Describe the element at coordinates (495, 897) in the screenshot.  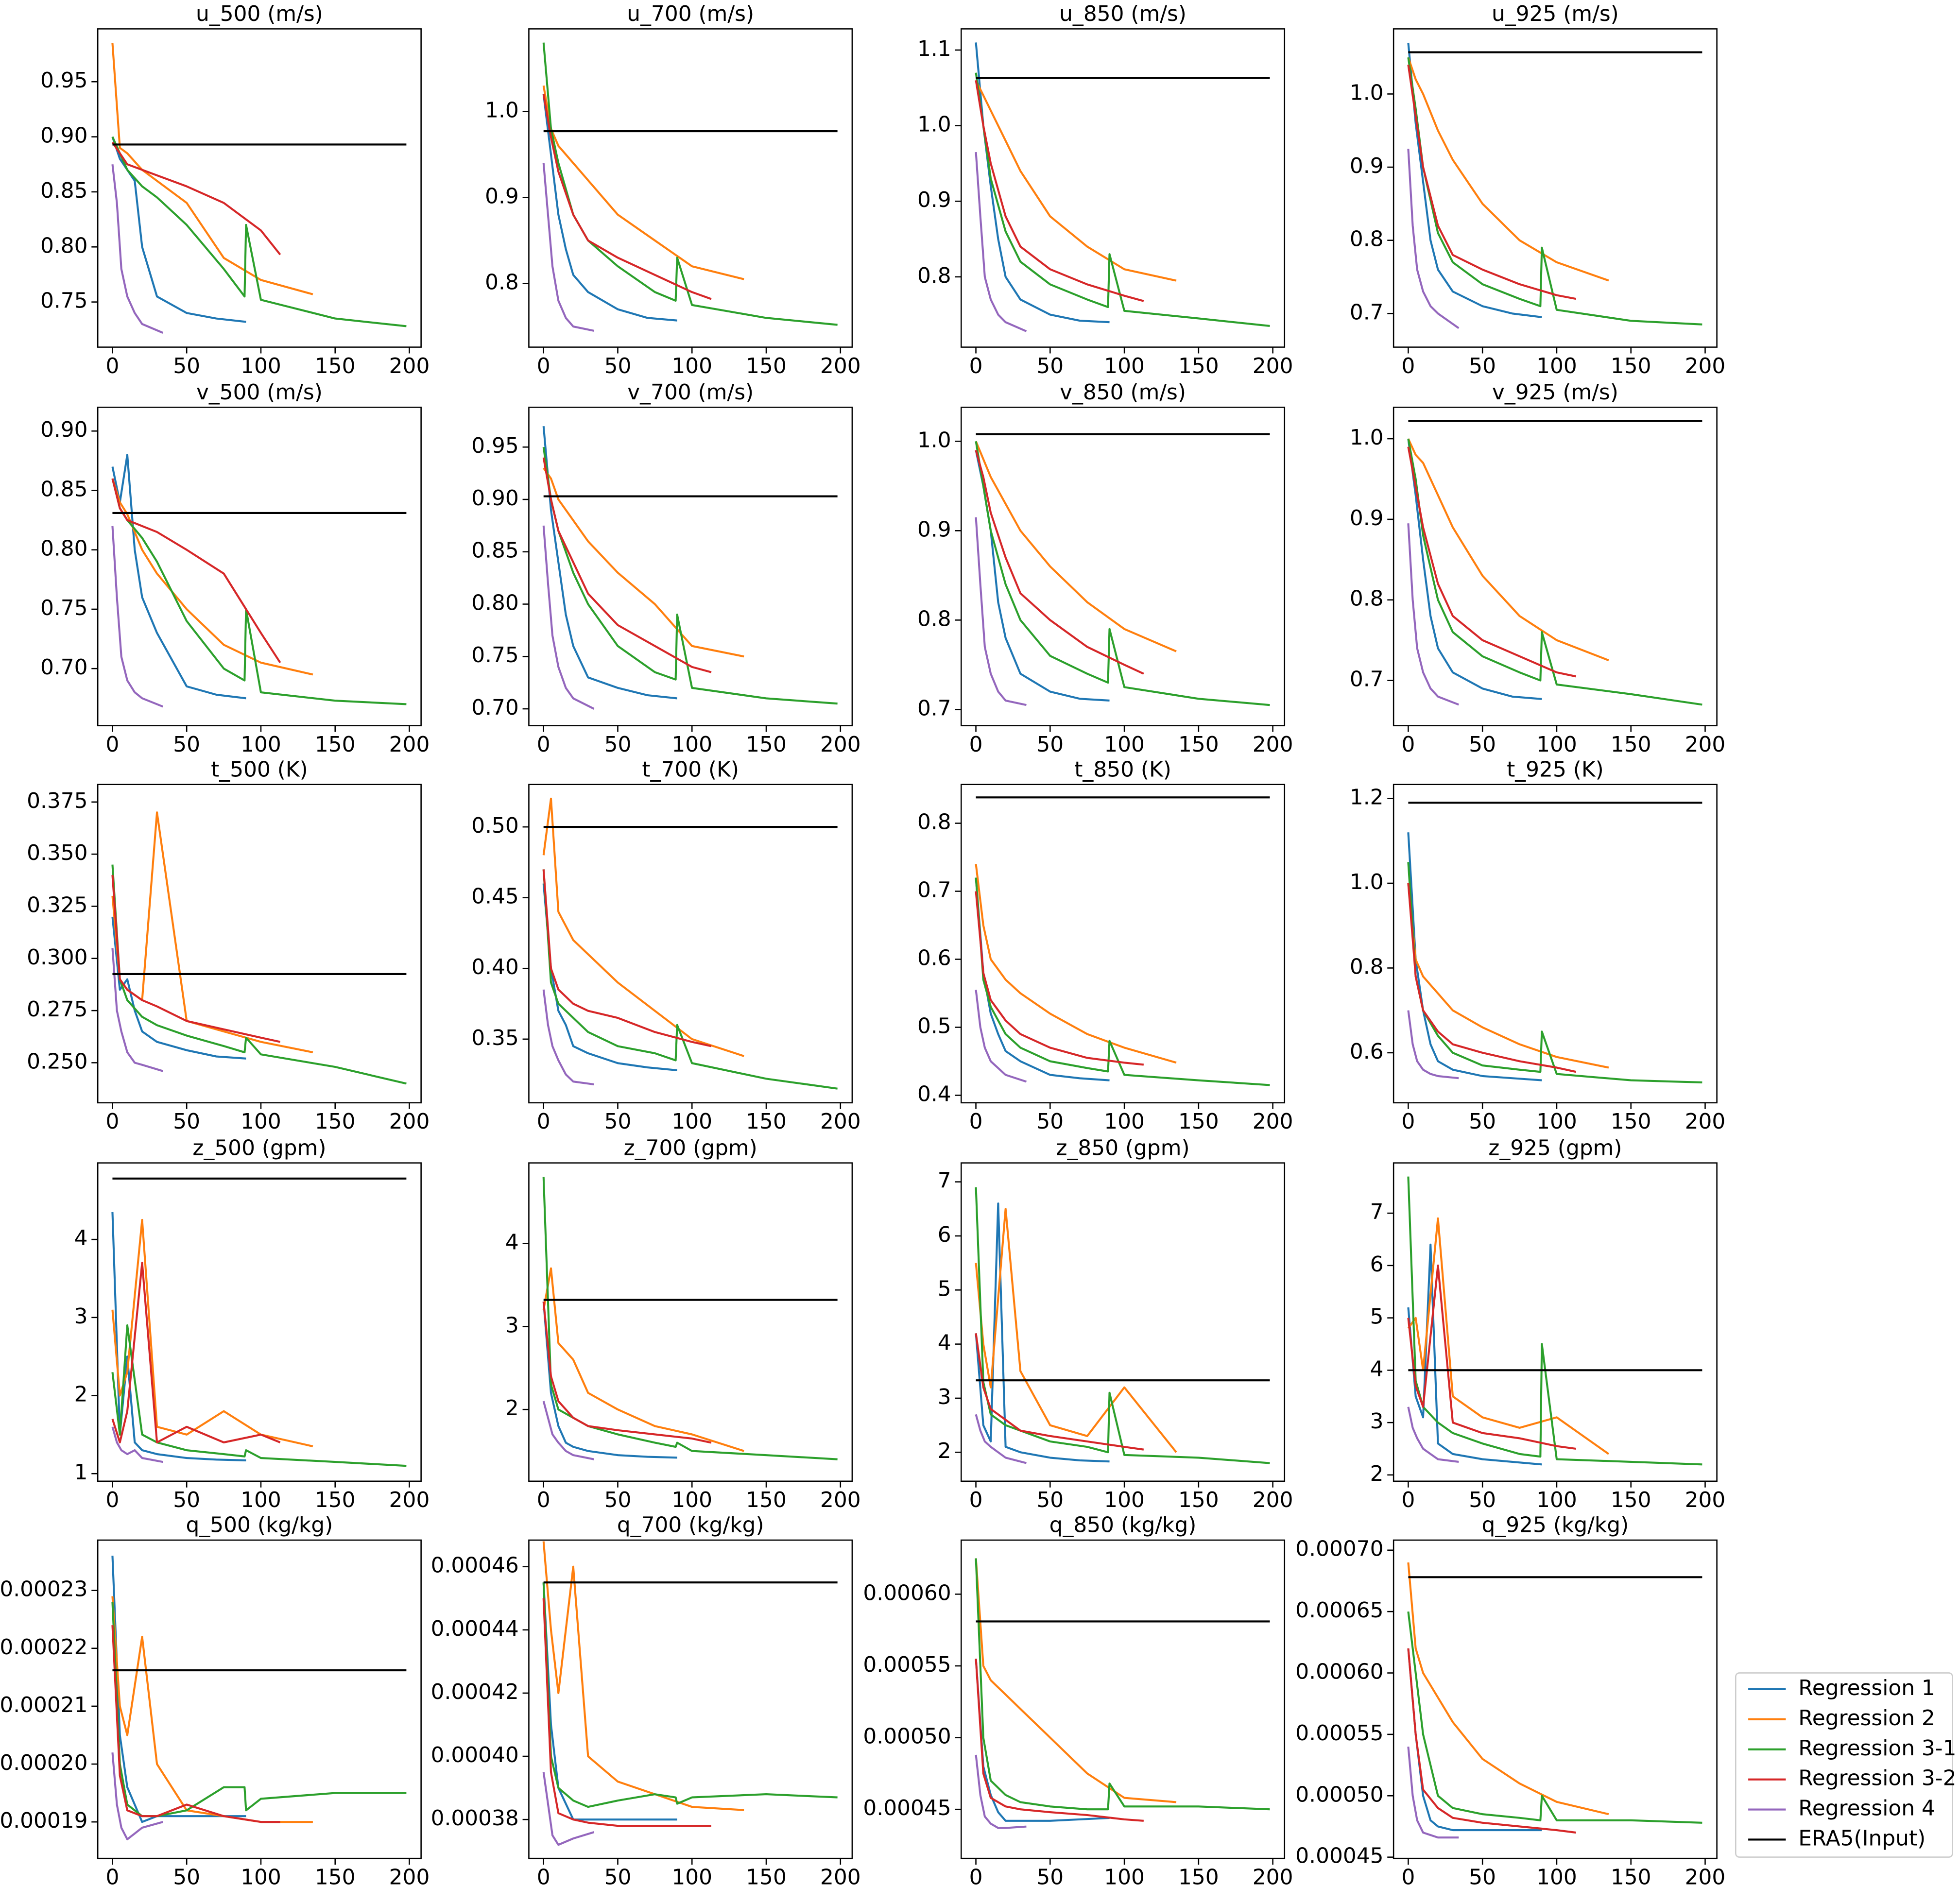
I see `y-tick-label: 0.45` at that location.